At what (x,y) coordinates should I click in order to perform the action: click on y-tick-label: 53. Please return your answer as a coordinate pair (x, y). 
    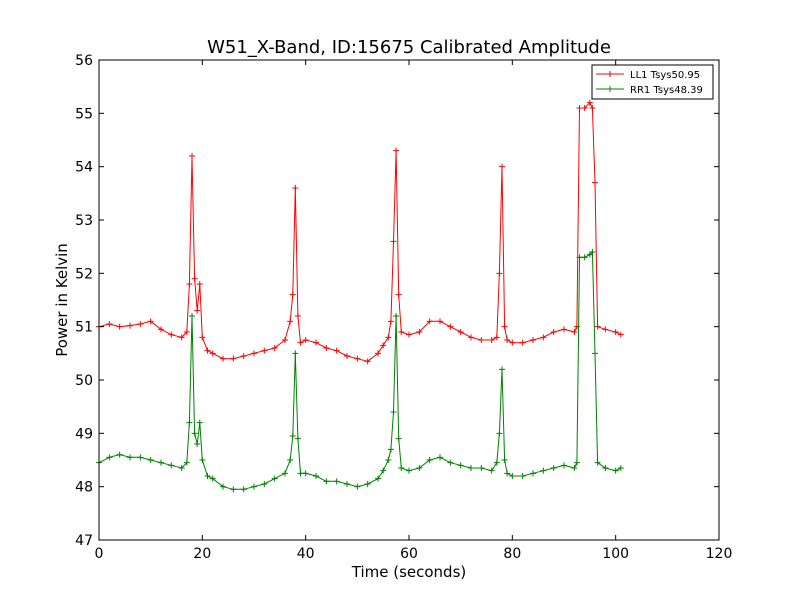
    Looking at the image, I should click on (84, 221).